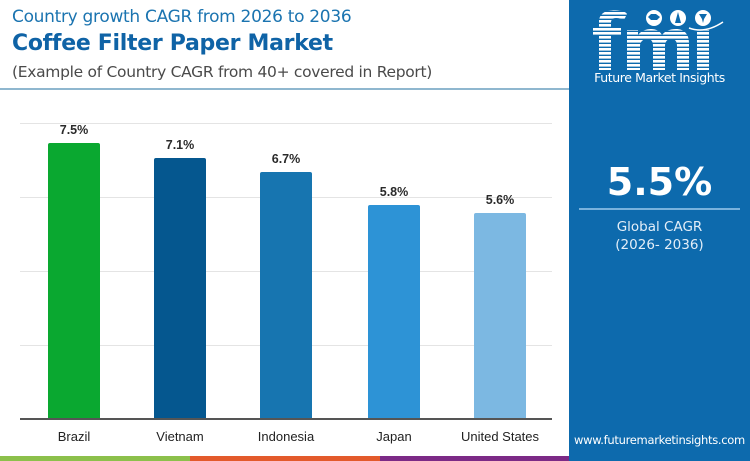 Image resolution: width=750 pixels, height=461 pixels. Describe the element at coordinates (286, 436) in the screenshot. I see `x-tick-label: Indonesia` at that location.